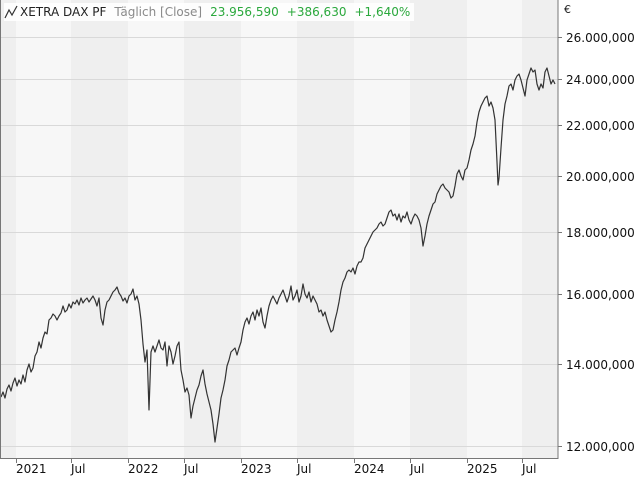 The height and width of the screenshot is (480, 640). I want to click on x-axis-label: 2024, so click(369, 469).